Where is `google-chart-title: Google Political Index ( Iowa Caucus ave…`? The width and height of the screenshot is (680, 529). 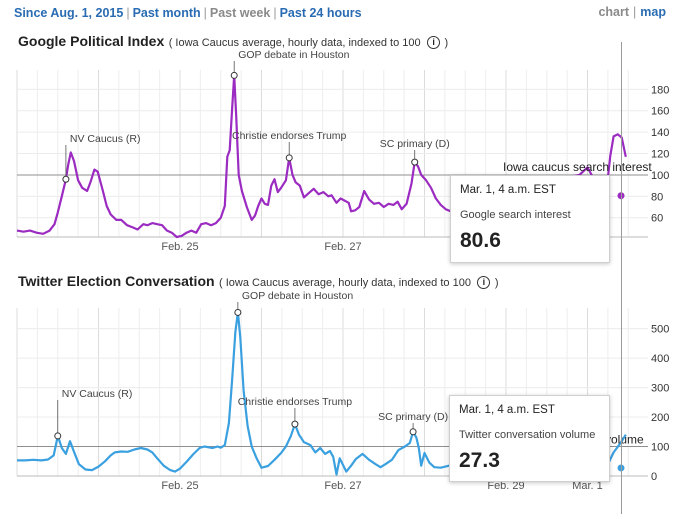 google-chart-title: Google Political Index ( Iowa Caucus ave… is located at coordinates (233, 42).